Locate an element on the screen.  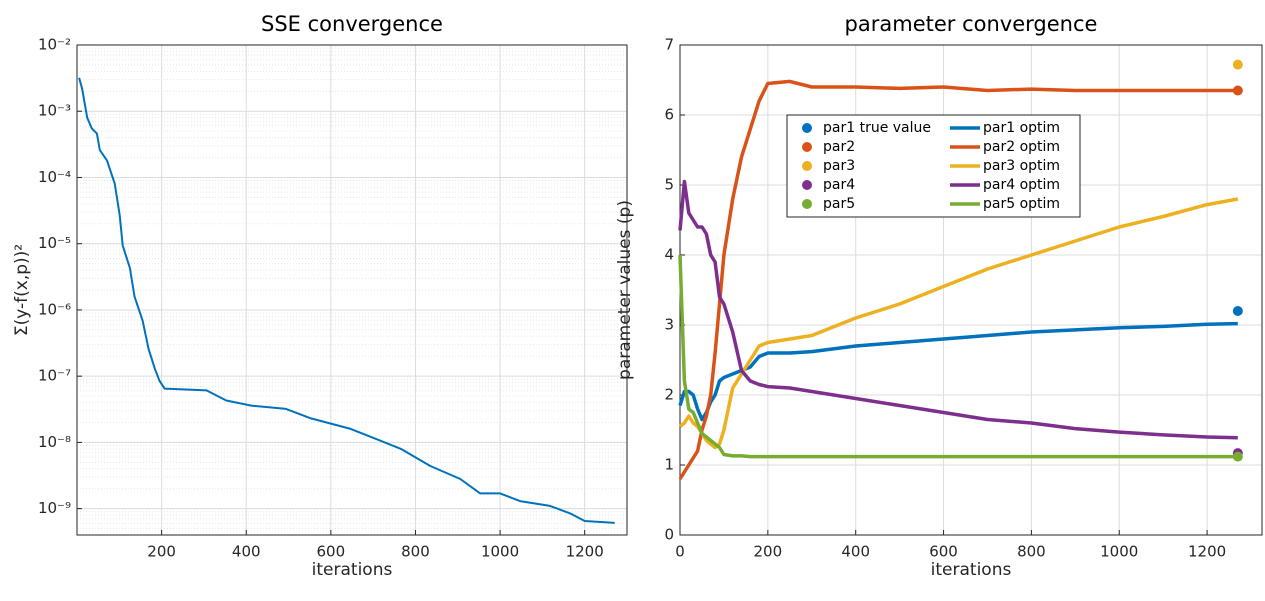
legend-label: par3 optim is located at coordinates (1021, 166).